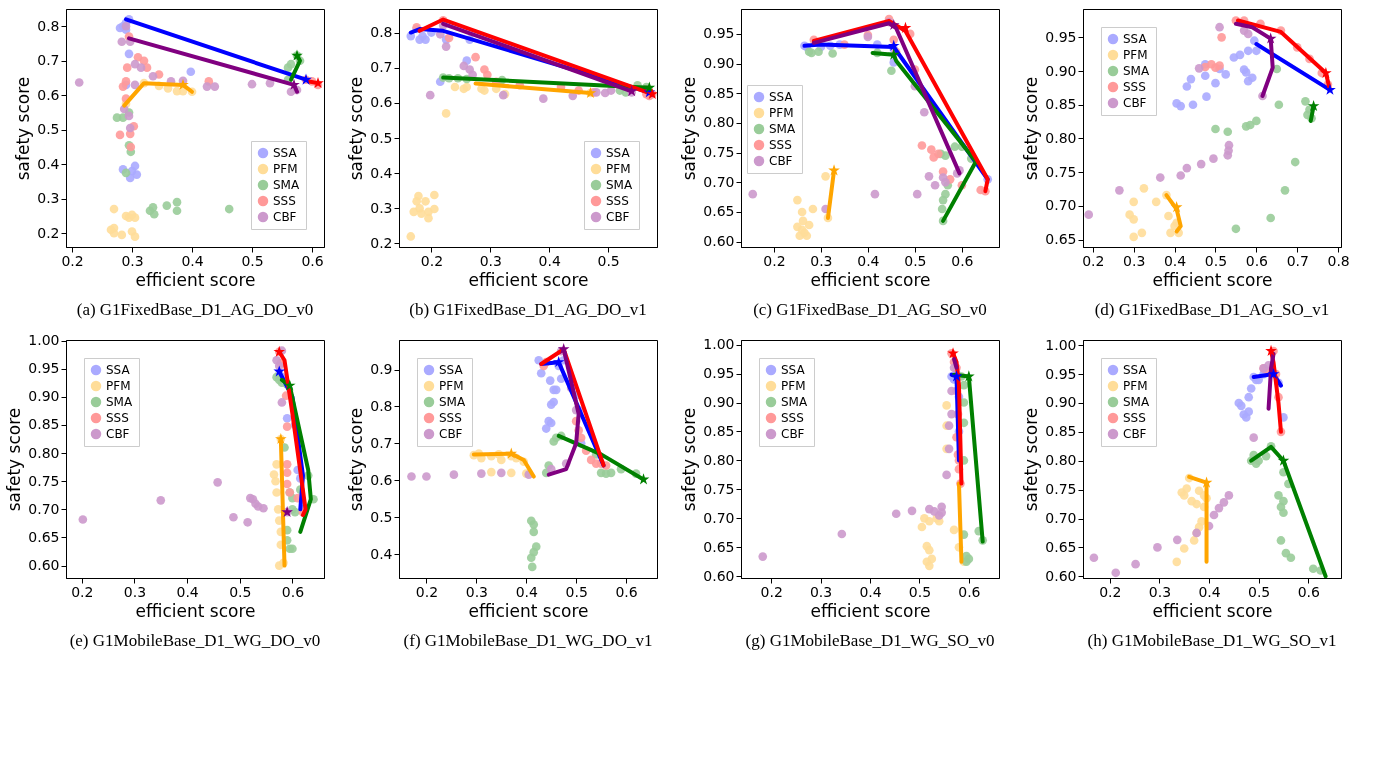 This screenshot has height=767, width=1383. Describe the element at coordinates (381, 172) in the screenshot. I see `y-tick-label: 0.4` at that location.